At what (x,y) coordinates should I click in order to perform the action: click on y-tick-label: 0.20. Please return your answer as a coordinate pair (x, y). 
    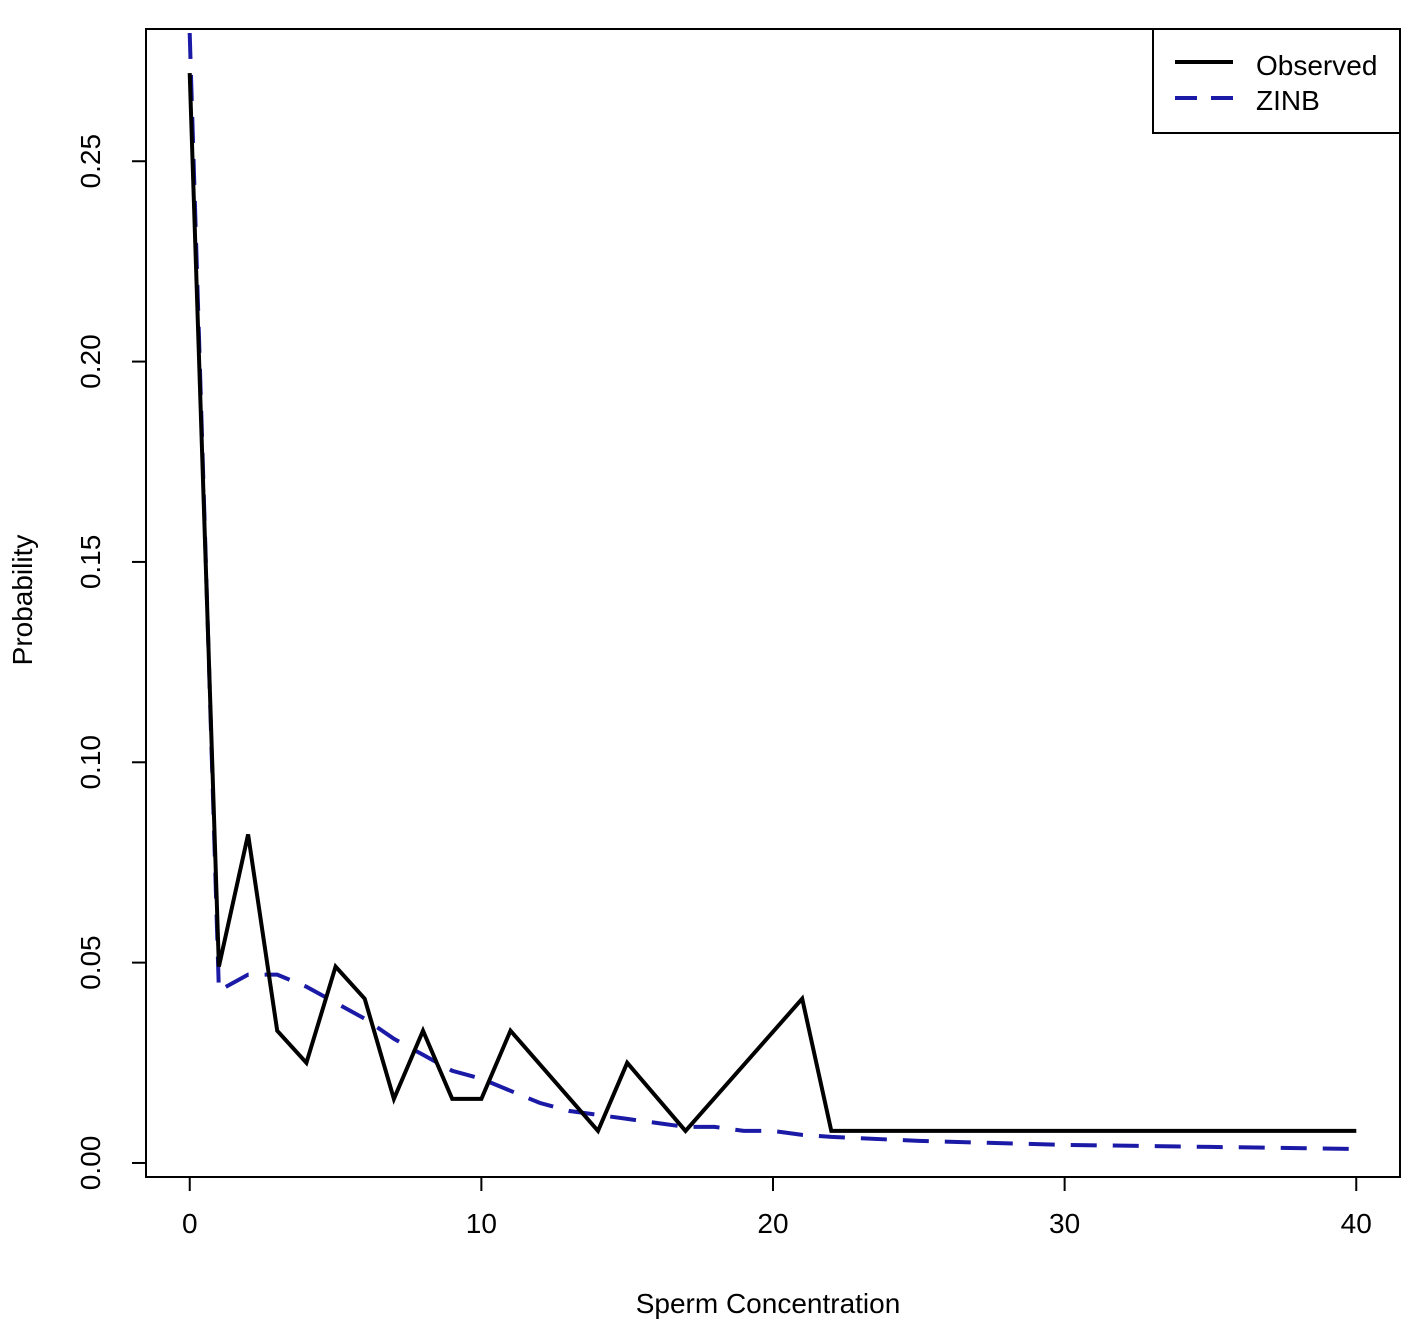
    Looking at the image, I should click on (90, 361).